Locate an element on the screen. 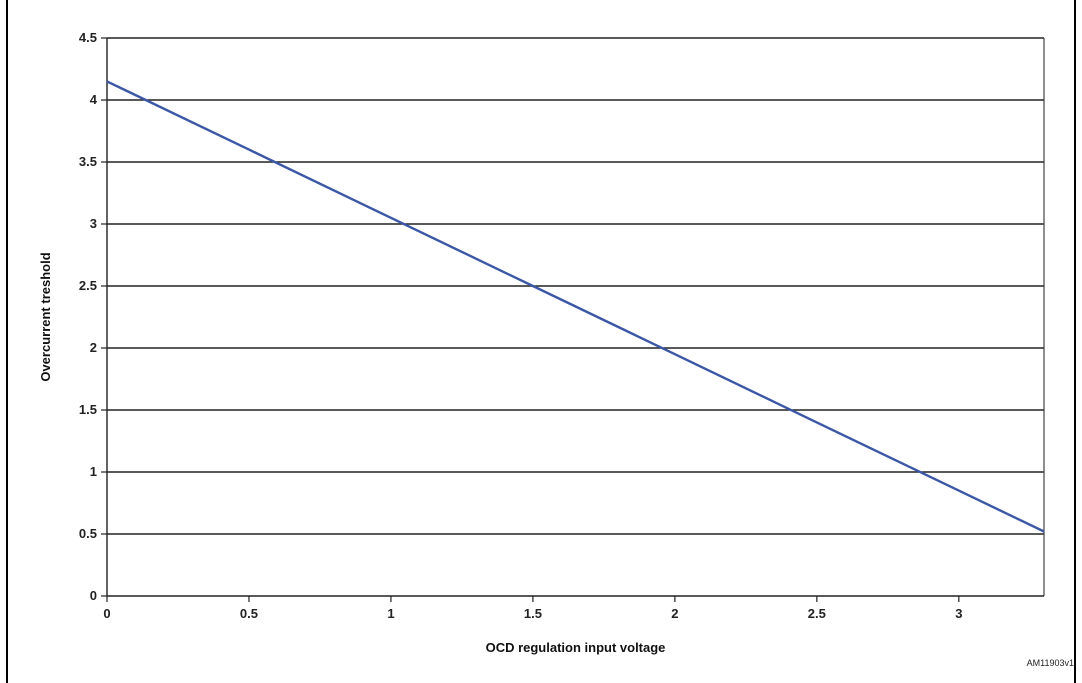  y-tick-labels: 0 0.5 1 1.5 2 2.5 3 3.5 4 4.5 is located at coordinates (88, 316).